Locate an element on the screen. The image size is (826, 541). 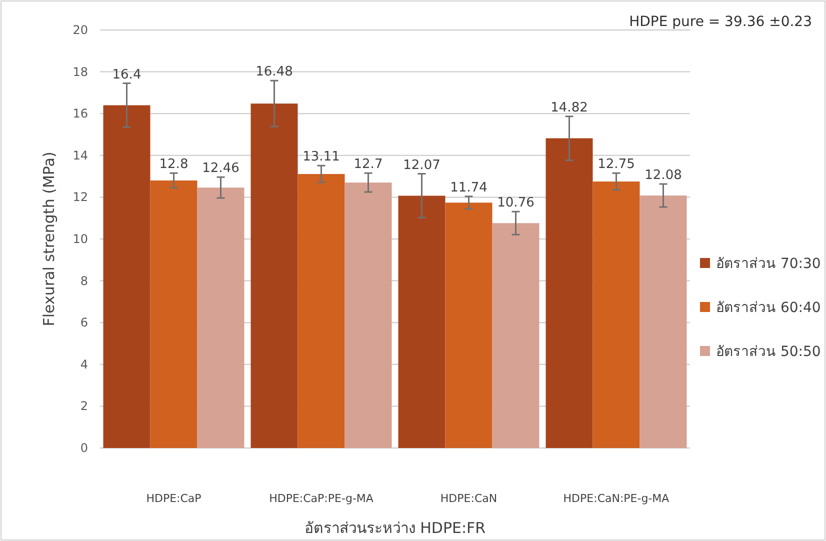
data-label: 12.75 is located at coordinates (616, 164).